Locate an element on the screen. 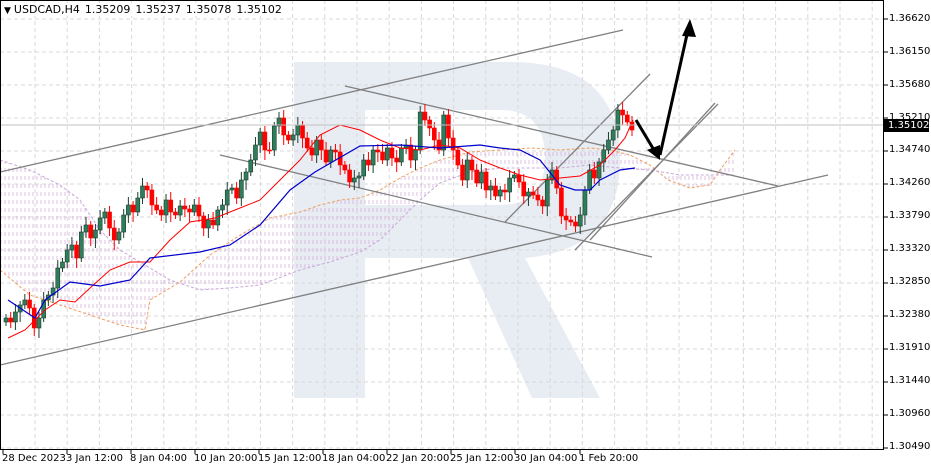  symbol-label: USDCAD,H4 is located at coordinates (46, 9).